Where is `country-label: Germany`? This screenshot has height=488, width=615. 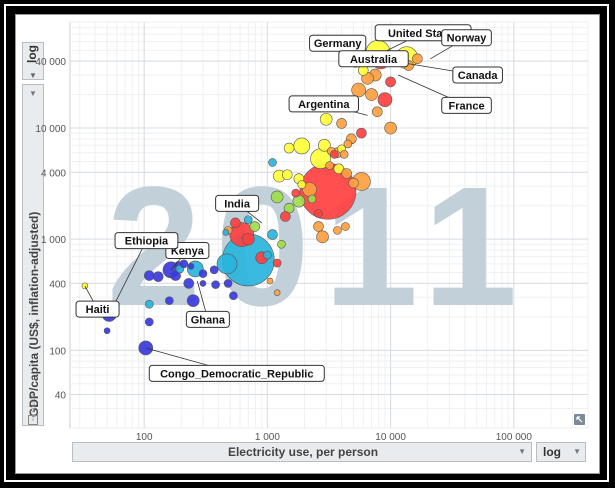 country-label: Germany is located at coordinates (338, 44).